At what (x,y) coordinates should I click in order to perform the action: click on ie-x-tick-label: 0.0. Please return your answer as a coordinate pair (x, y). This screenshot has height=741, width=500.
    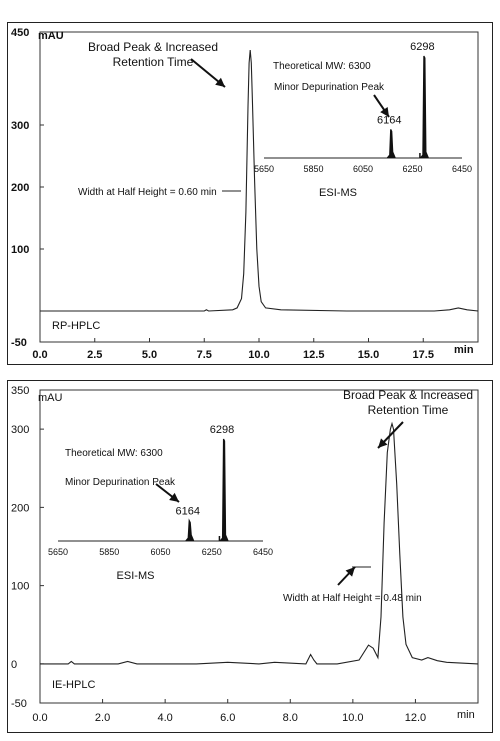
    Looking at the image, I should click on (39, 718).